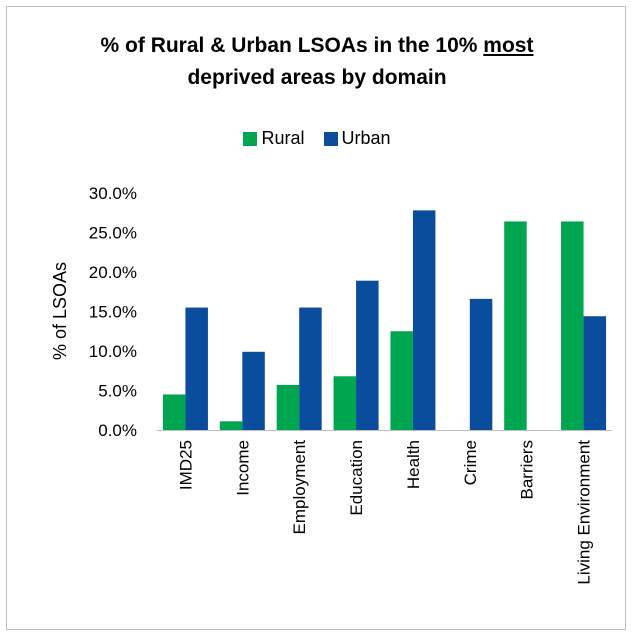  What do you see at coordinates (317, 45) in the screenshot?
I see `chart-title-line1: % of Rural & Urban LSOAs in the 10% most` at bounding box center [317, 45].